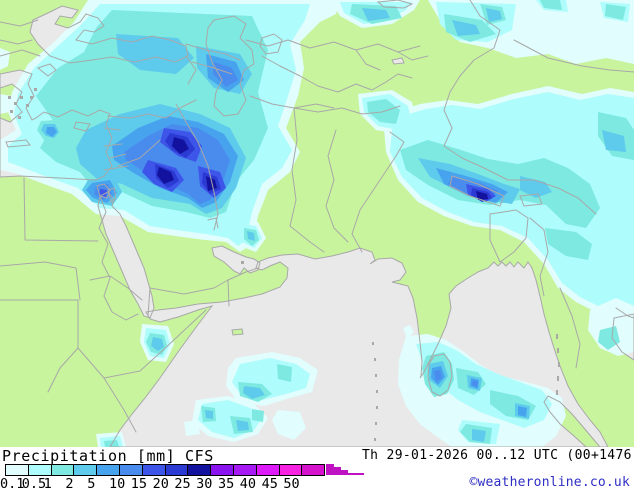 This screenshot has height=490, width=634. Describe the element at coordinates (160, 483) in the screenshot. I see `legend-label-20: 20` at that location.